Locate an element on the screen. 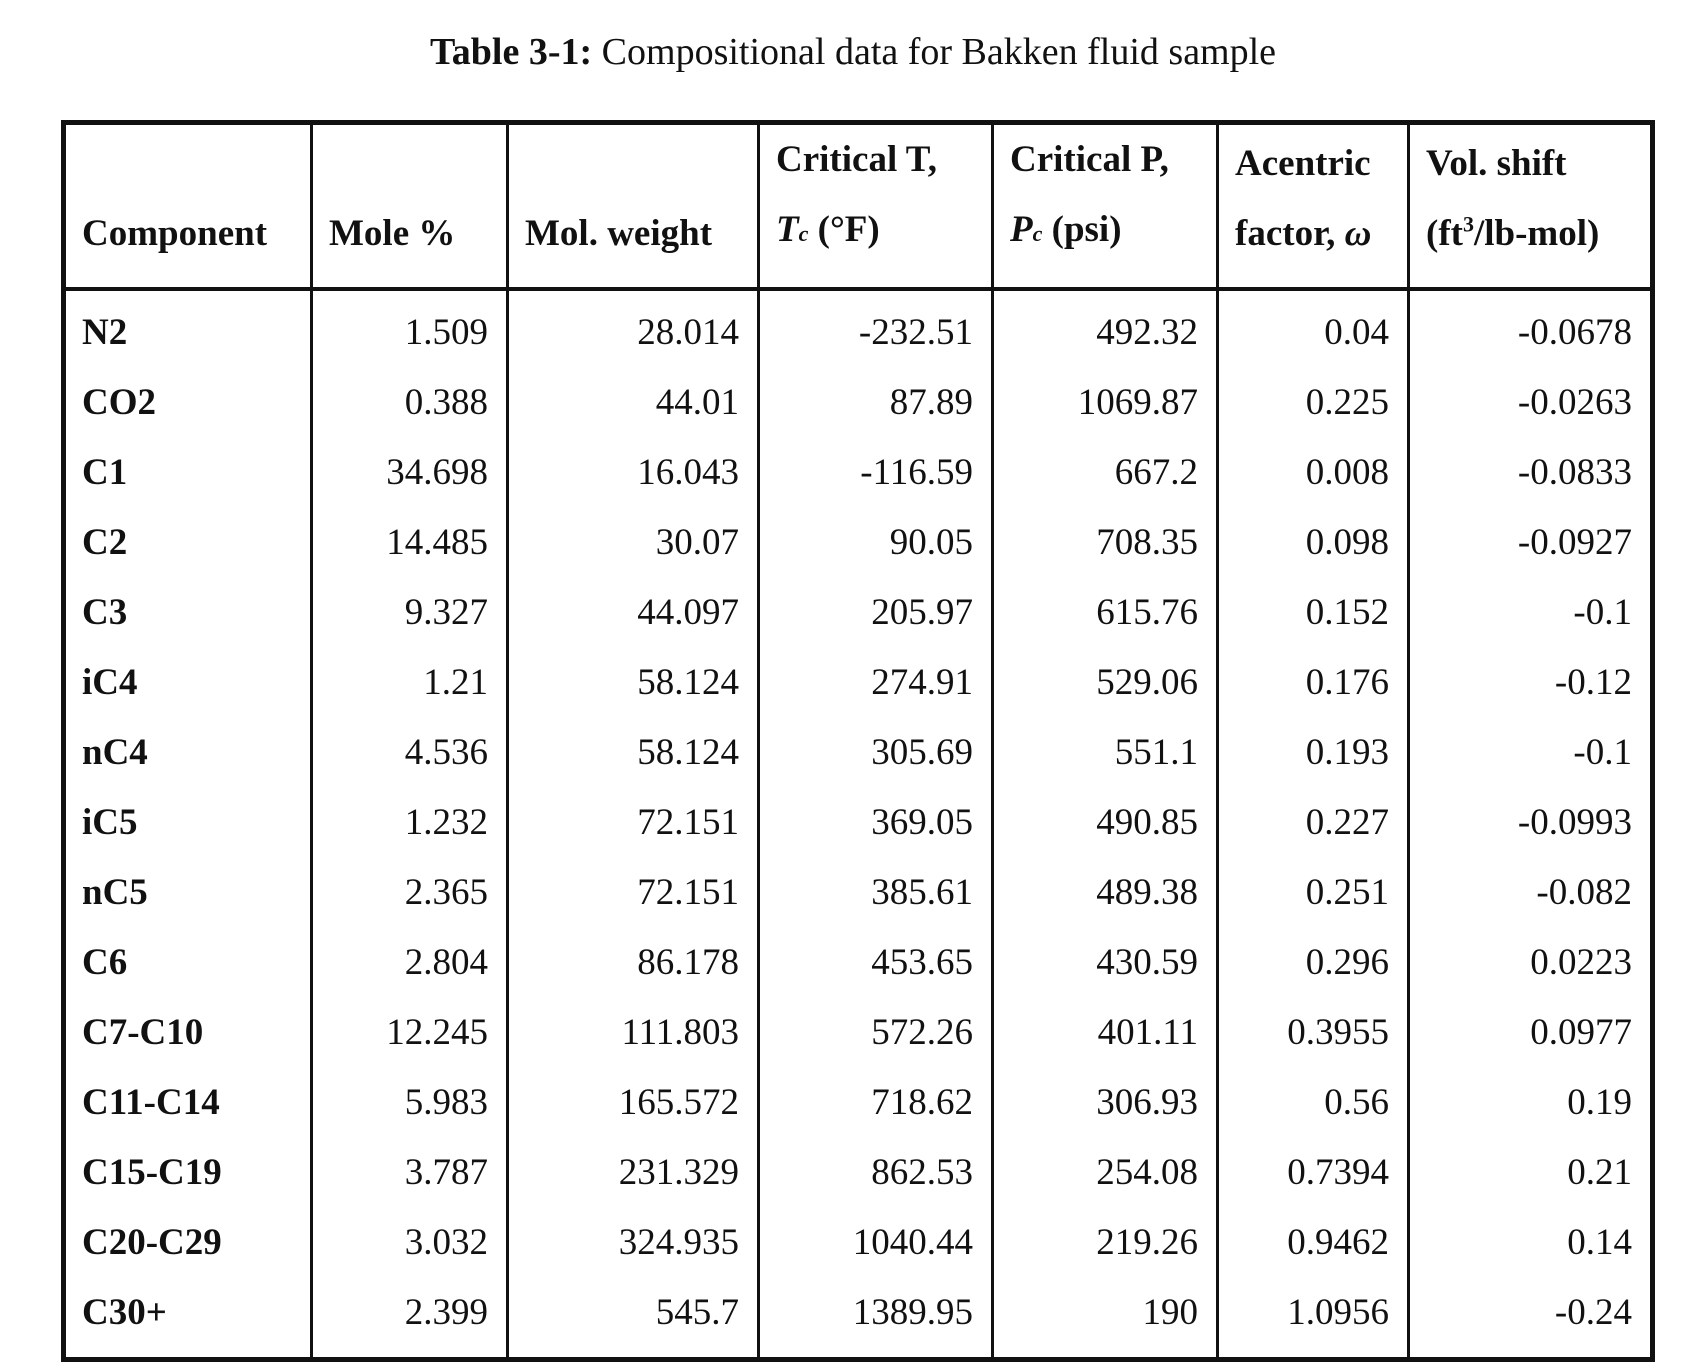 The height and width of the screenshot is (1362, 1706). cell-mol-weight: 44.097 is located at coordinates (633, 612).